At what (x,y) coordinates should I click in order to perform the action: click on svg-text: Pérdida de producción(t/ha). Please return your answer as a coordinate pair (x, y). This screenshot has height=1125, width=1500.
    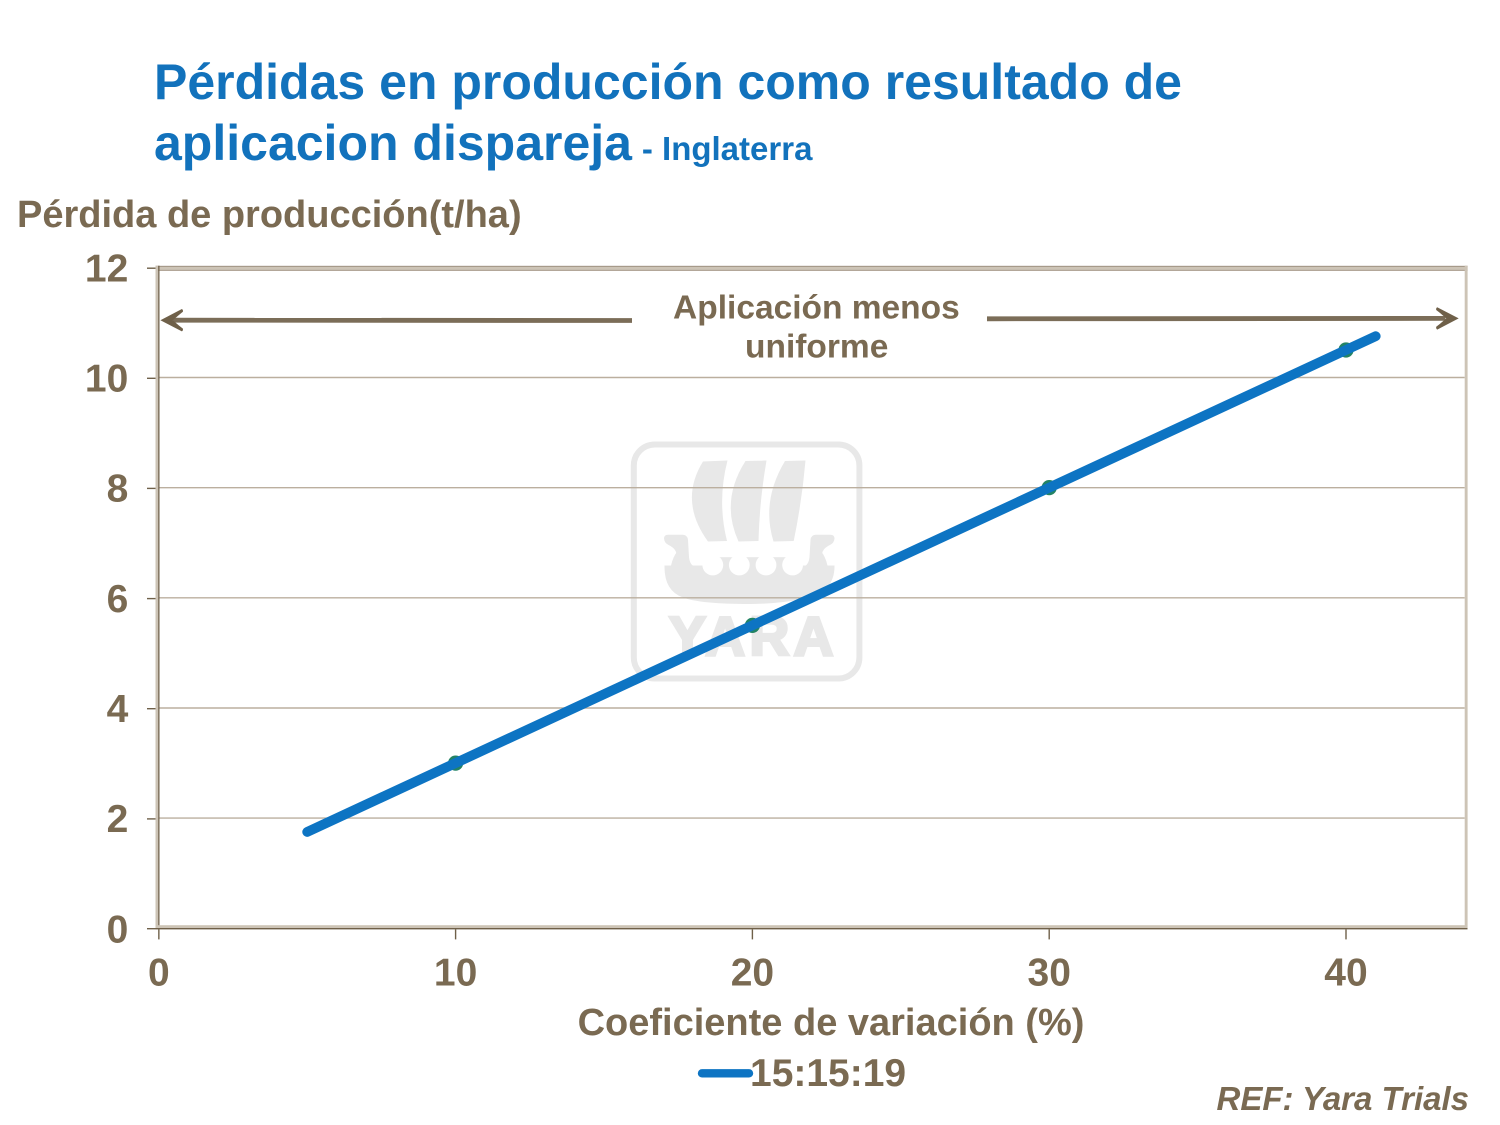
    Looking at the image, I should click on (269, 215).